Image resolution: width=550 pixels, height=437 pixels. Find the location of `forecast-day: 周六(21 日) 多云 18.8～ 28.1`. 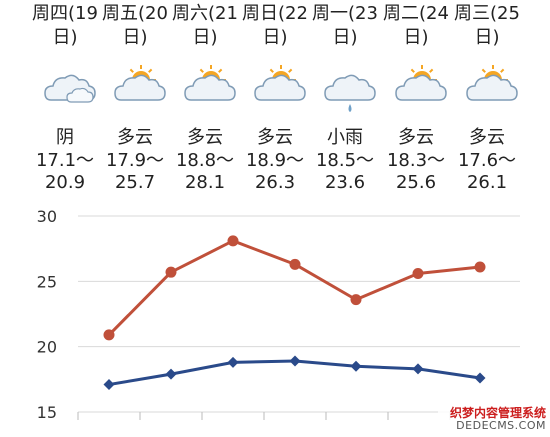

forecast-day: 周六(21 日) 多云 18.8～ 28.1 is located at coordinates (205, 97).